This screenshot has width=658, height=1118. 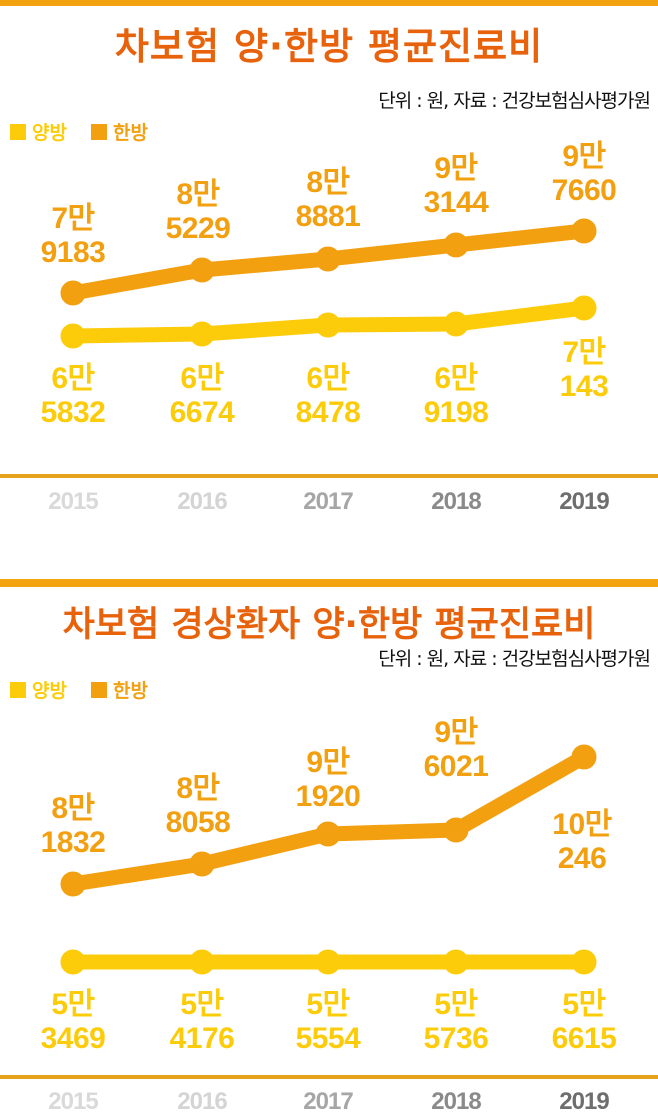 What do you see at coordinates (329, 1077) in the screenshot?
I see `chart2-x-axis` at bounding box center [329, 1077].